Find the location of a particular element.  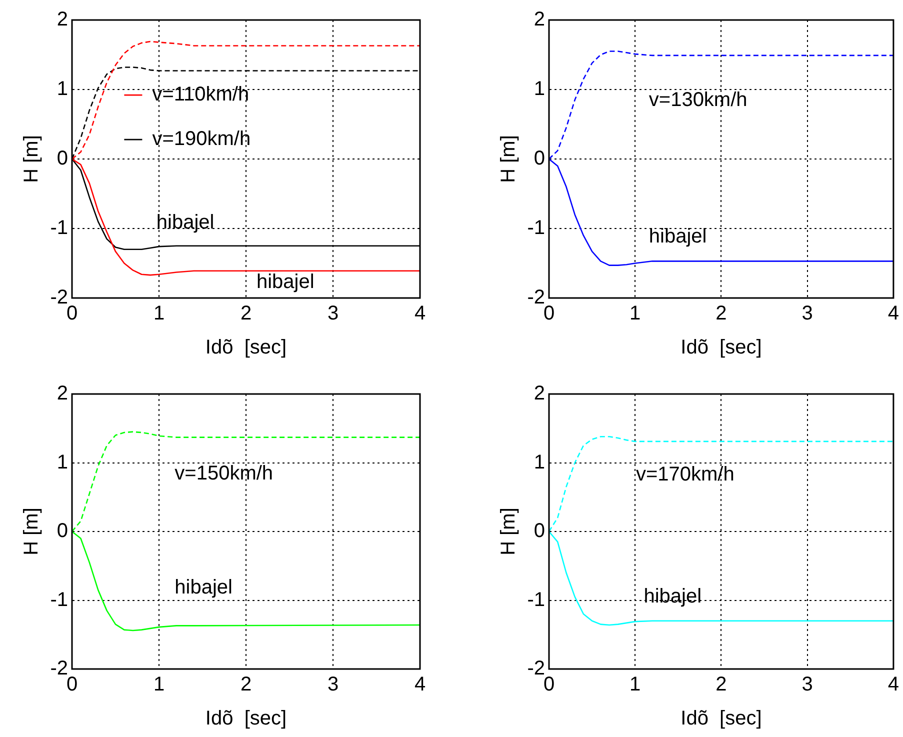

annotation: v=150km/h is located at coordinates (224, 473).